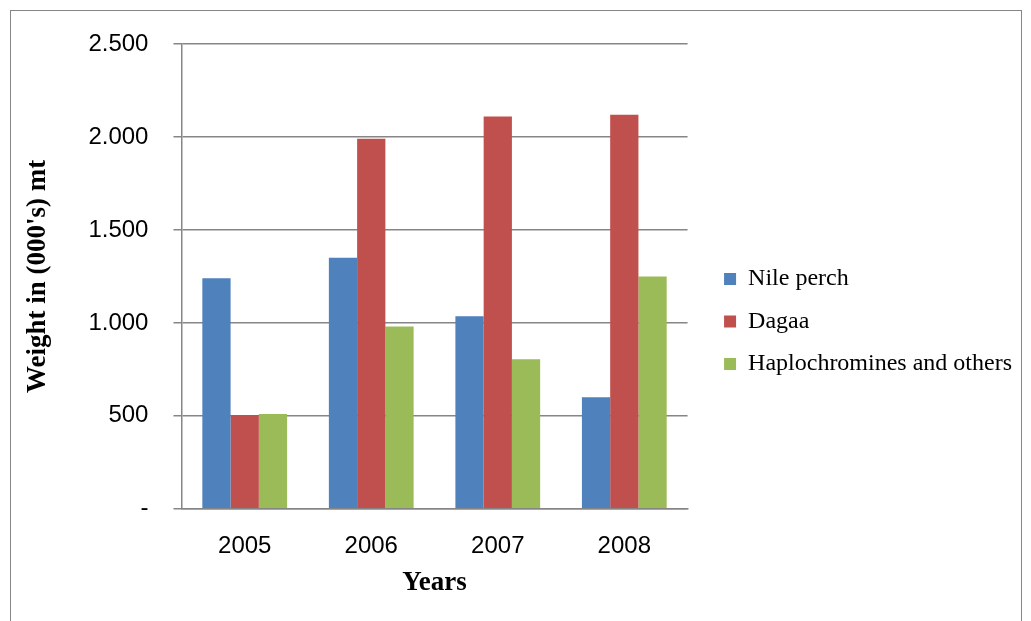 Image resolution: width=1031 pixels, height=621 pixels. What do you see at coordinates (118, 135) in the screenshot?
I see `y-tick-label: 2.000` at bounding box center [118, 135].